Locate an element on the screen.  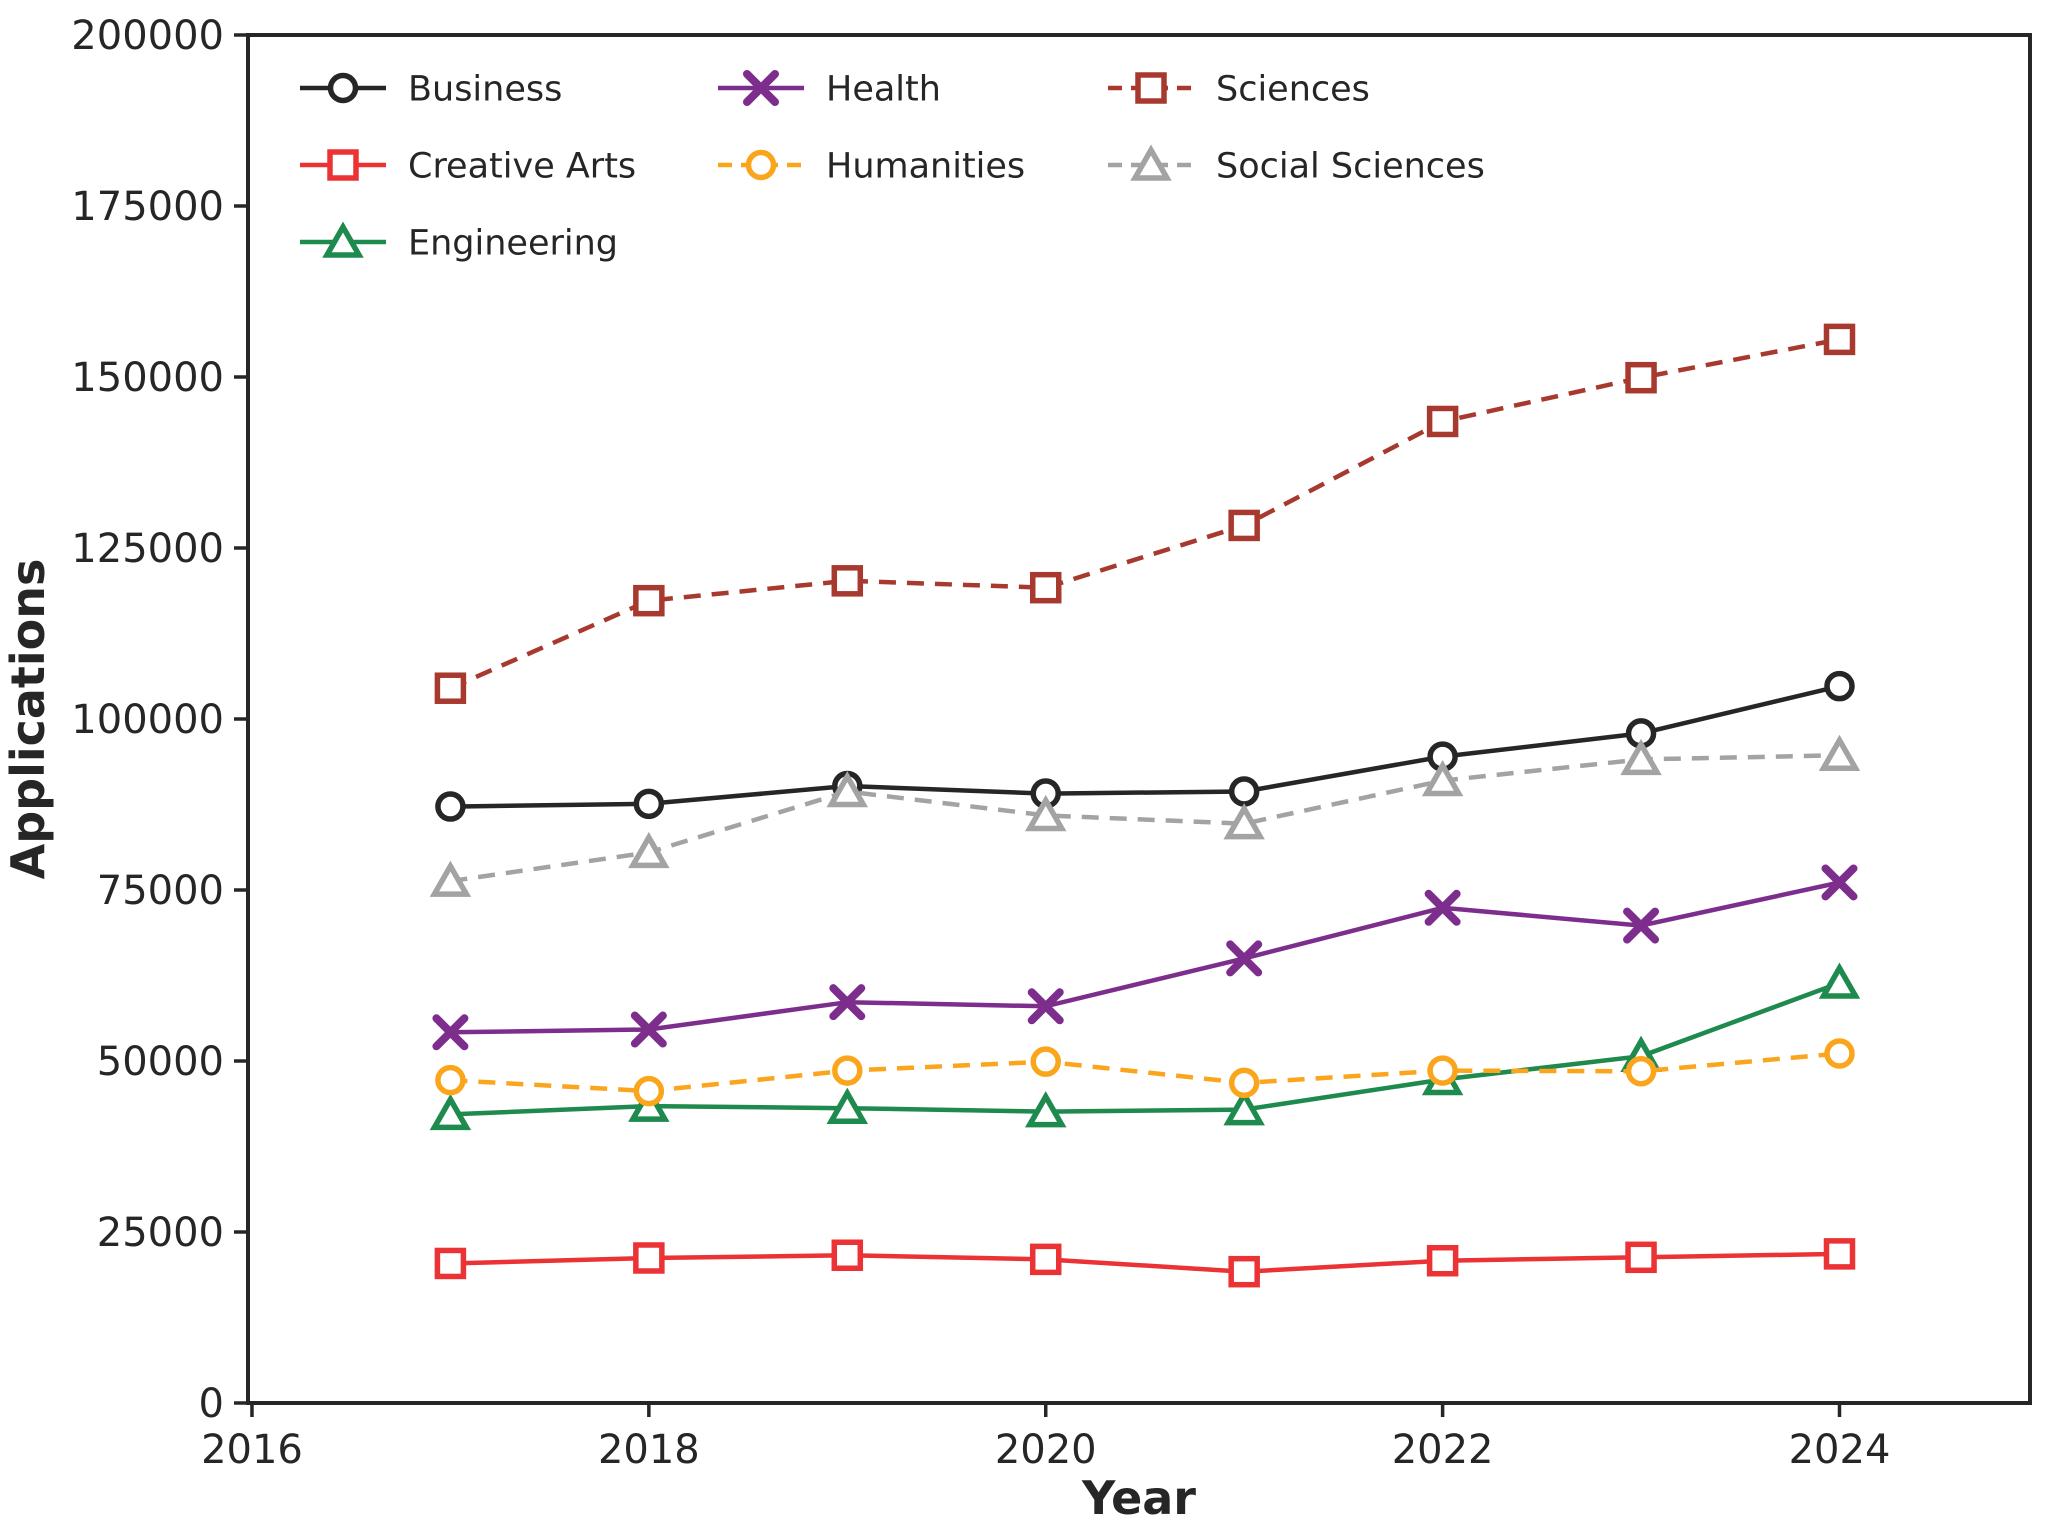
data-point-square-creative-arts-legend is located at coordinates (343, 165).